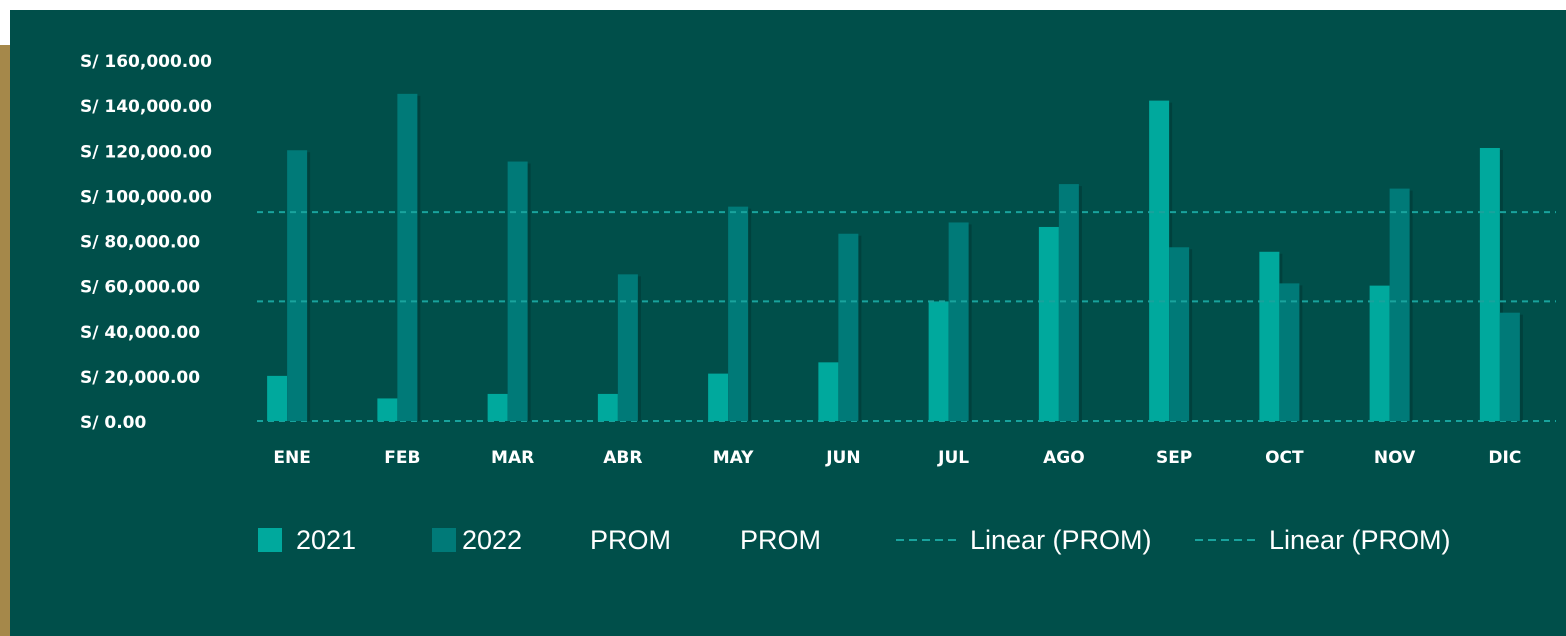 Image resolution: width=1566 pixels, height=636 pixels. What do you see at coordinates (146, 107) in the screenshot?
I see `y-tick-label: S/ 140,000.00` at bounding box center [146, 107].